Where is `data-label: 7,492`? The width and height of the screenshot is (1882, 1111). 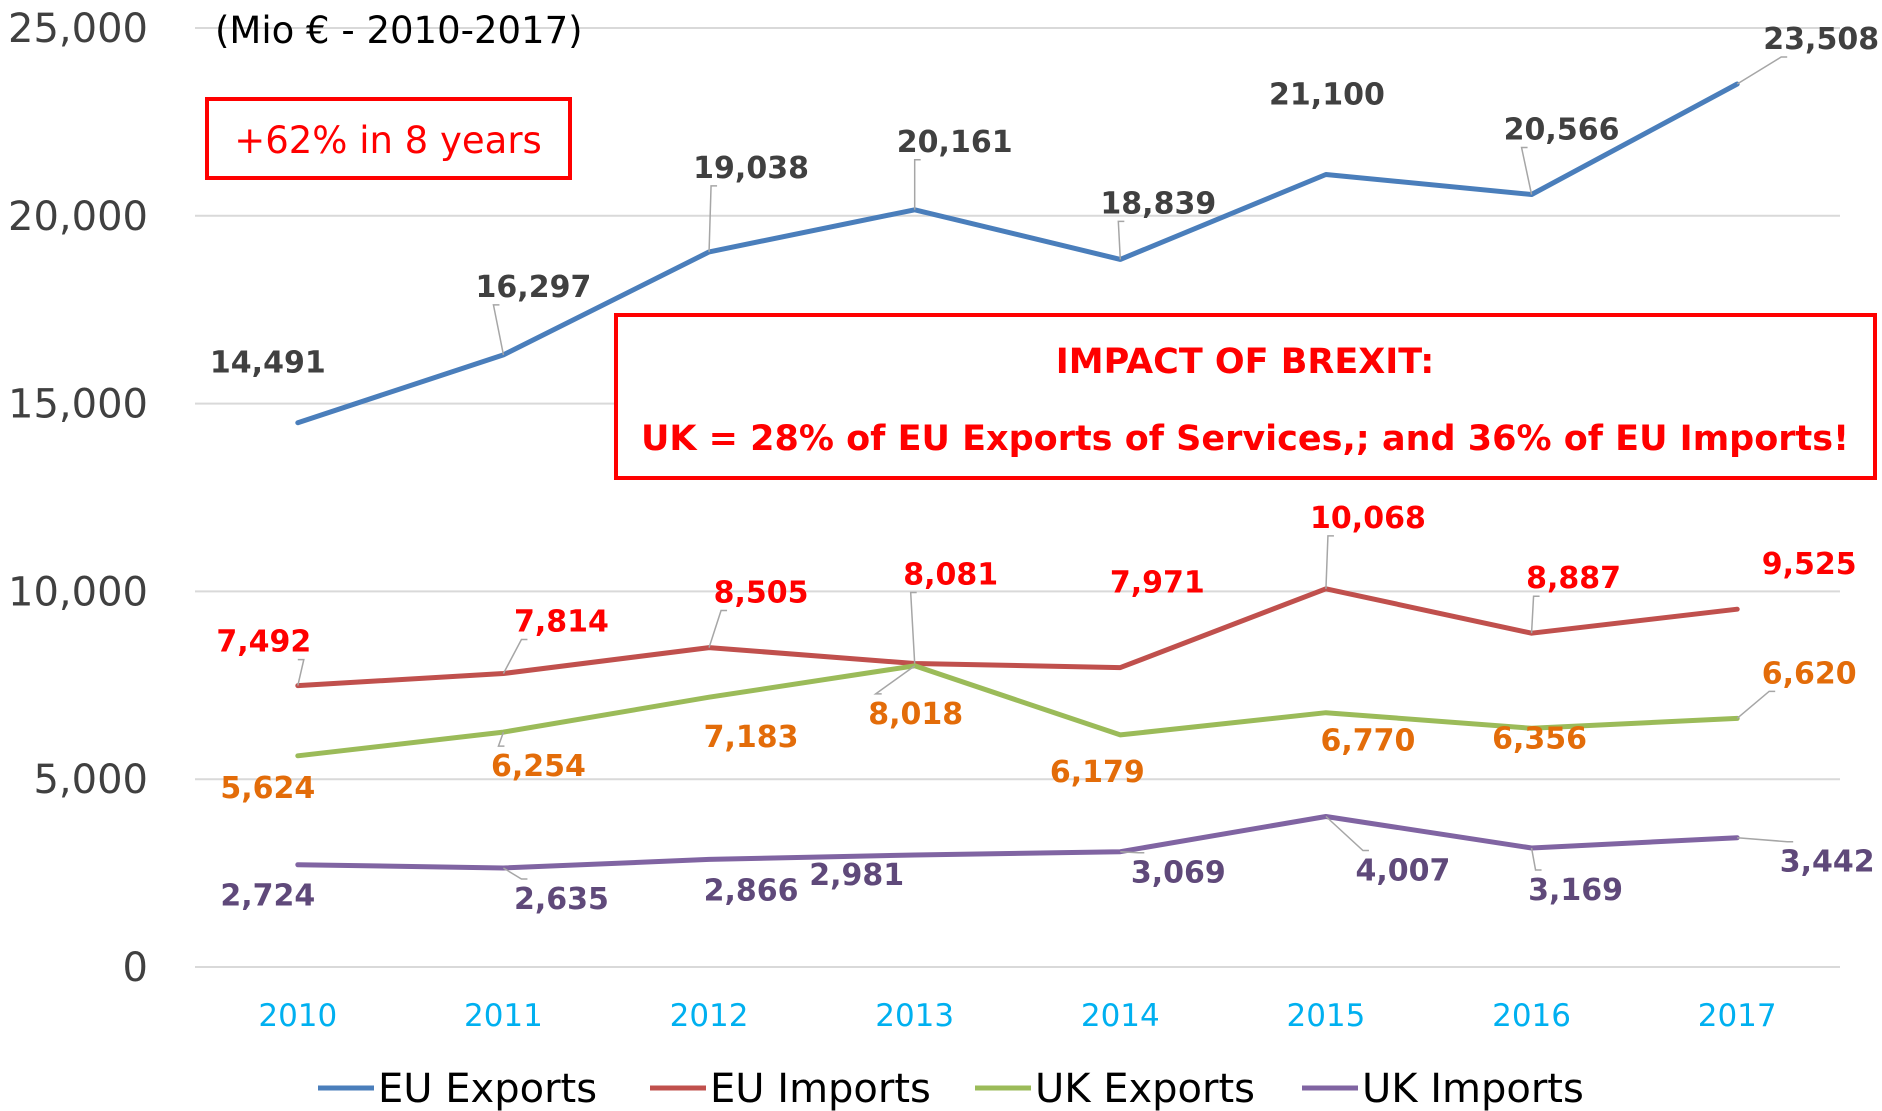 data-label: 7,492 is located at coordinates (263, 642).